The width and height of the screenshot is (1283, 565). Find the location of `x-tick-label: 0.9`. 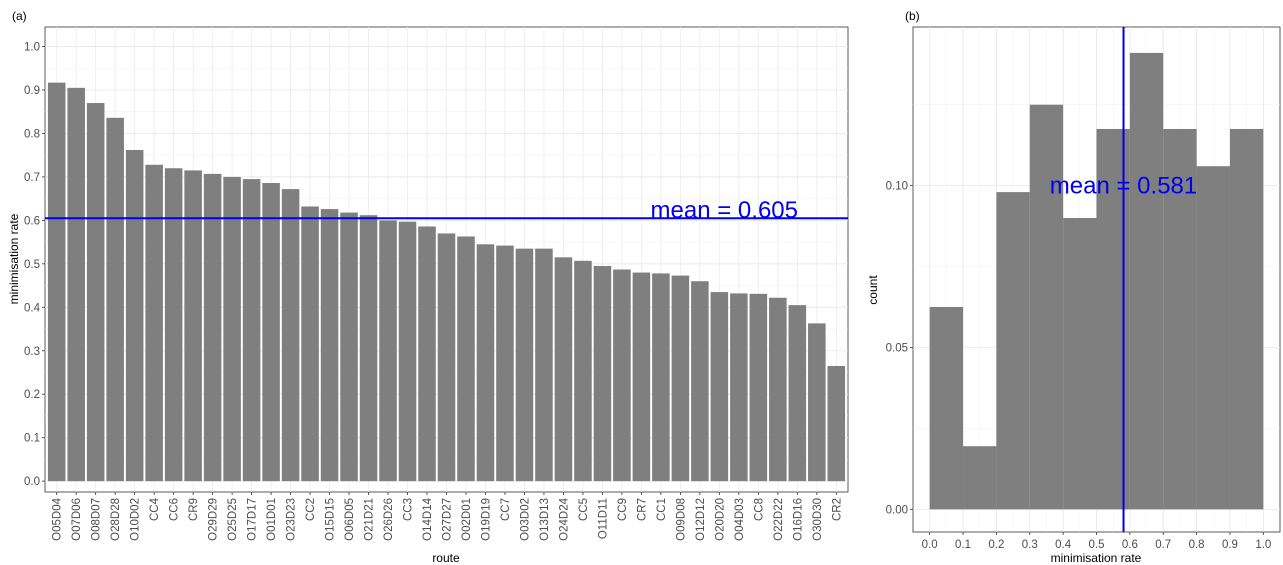

x-tick-label: 0.9 is located at coordinates (1230, 545).